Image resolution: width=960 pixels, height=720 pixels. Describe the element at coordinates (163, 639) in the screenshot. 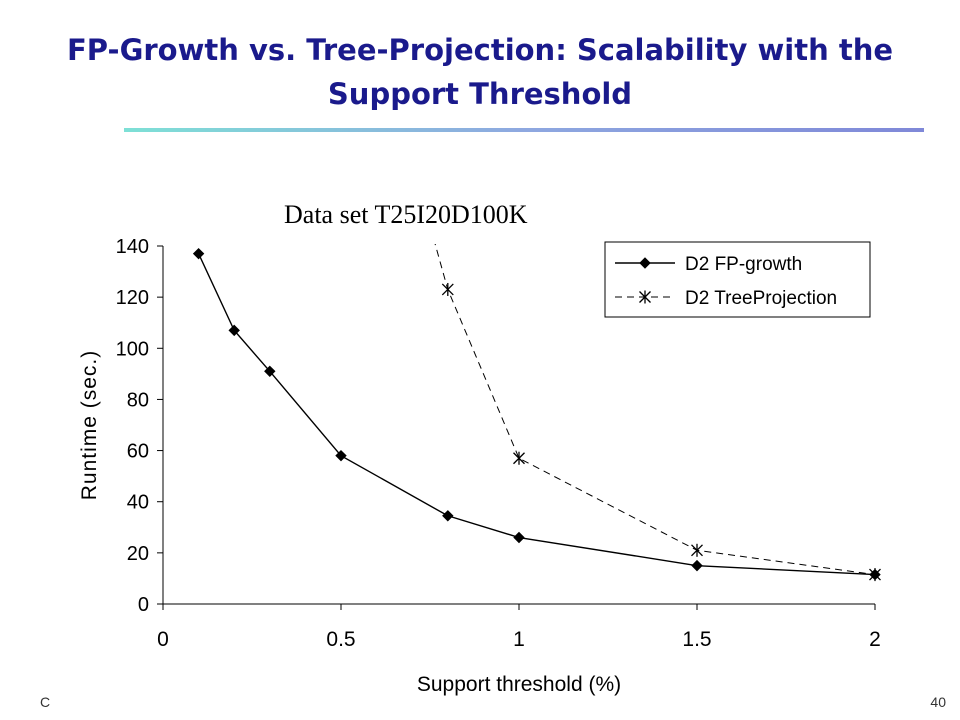

I see `x-tick-label: 0` at that location.